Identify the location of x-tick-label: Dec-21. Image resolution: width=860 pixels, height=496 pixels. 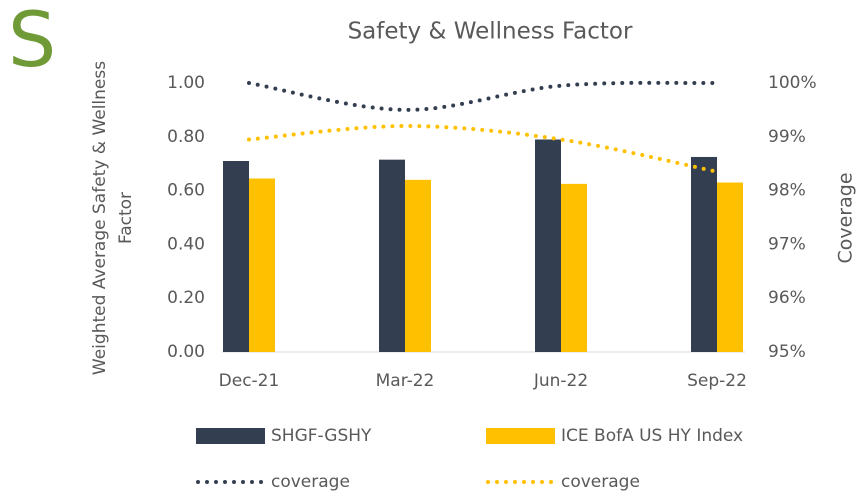
(249, 381).